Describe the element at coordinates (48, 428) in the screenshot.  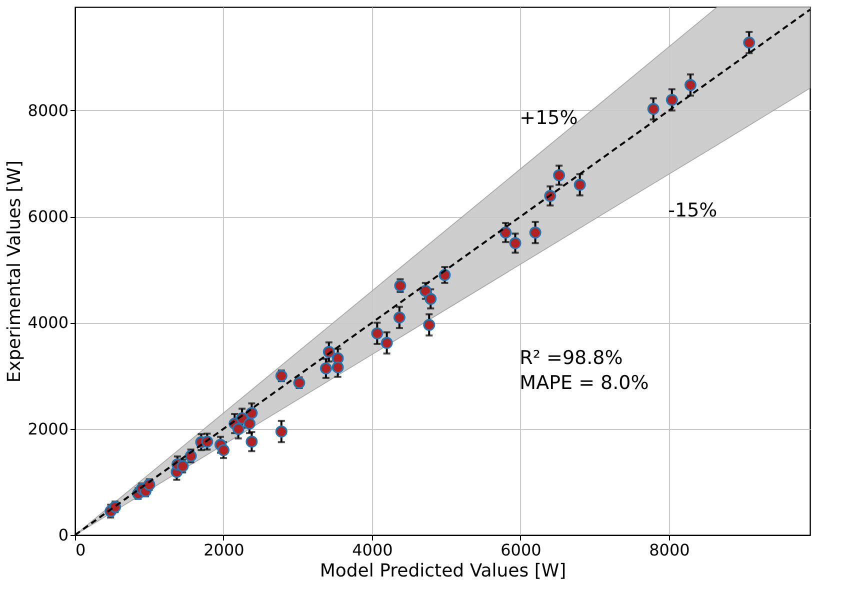
I see `y-tick-label: 2000` at that location.